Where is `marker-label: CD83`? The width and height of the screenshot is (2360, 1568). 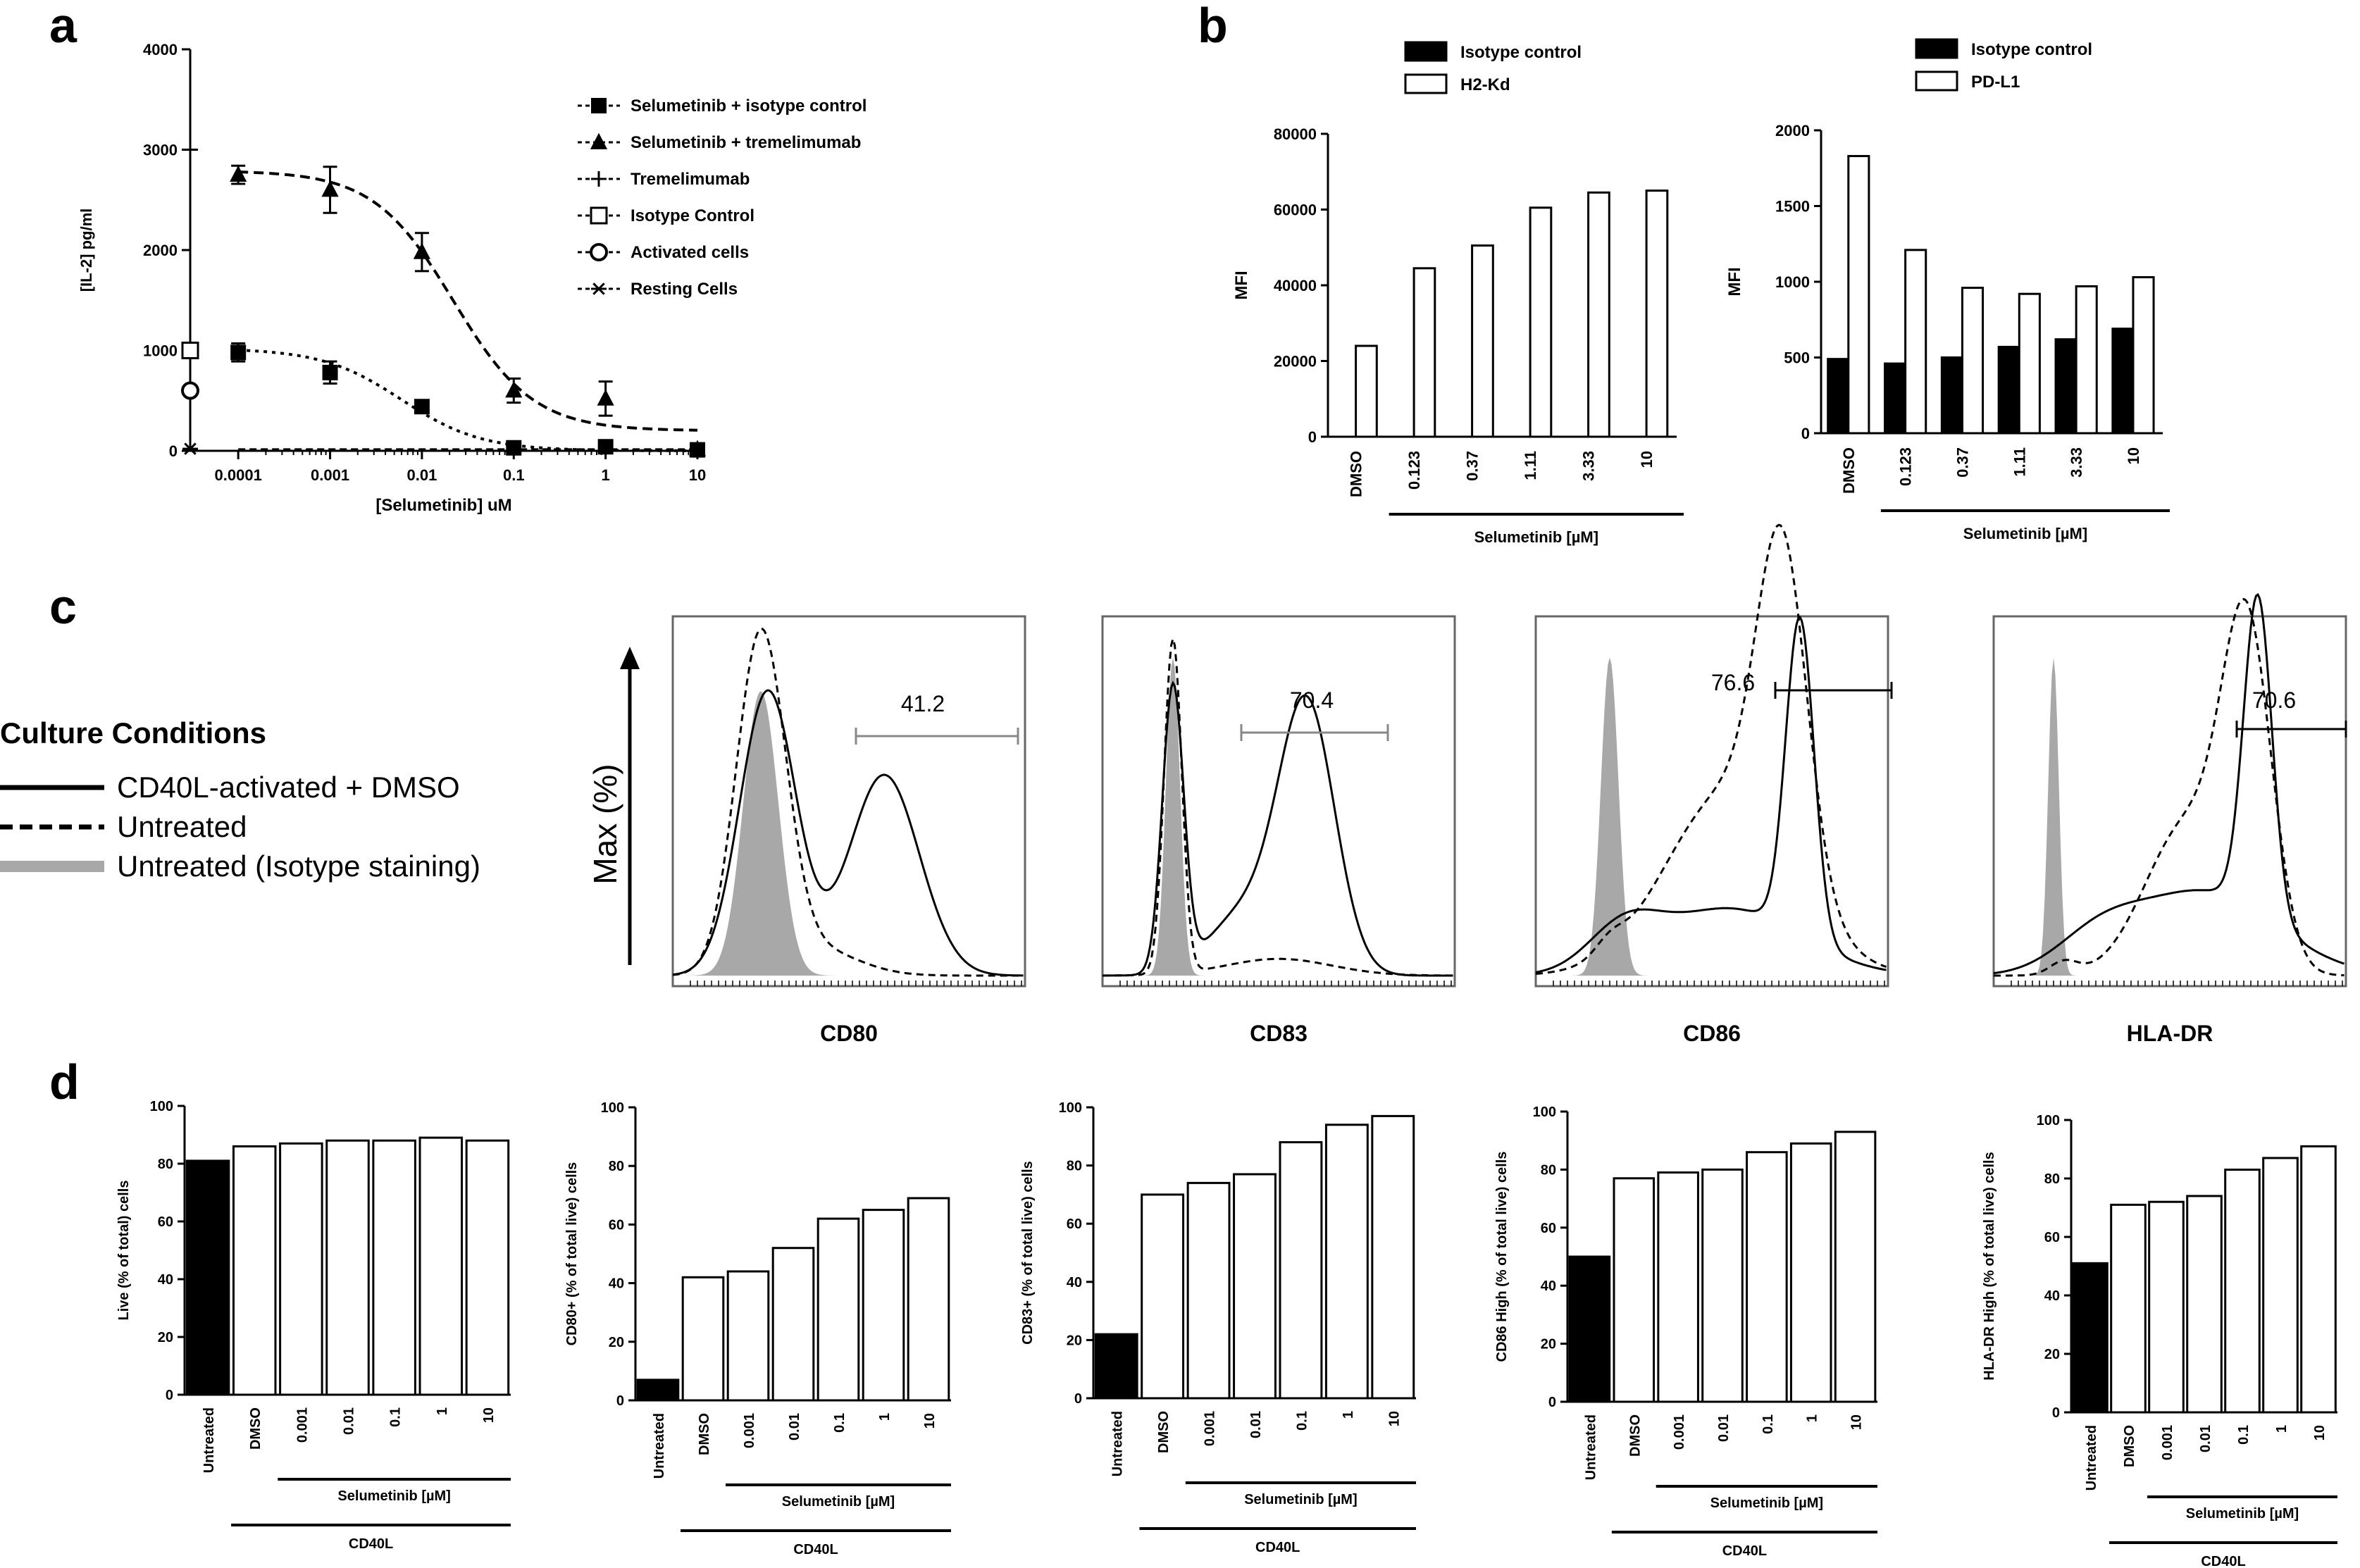
marker-label: CD83 is located at coordinates (1279, 1033).